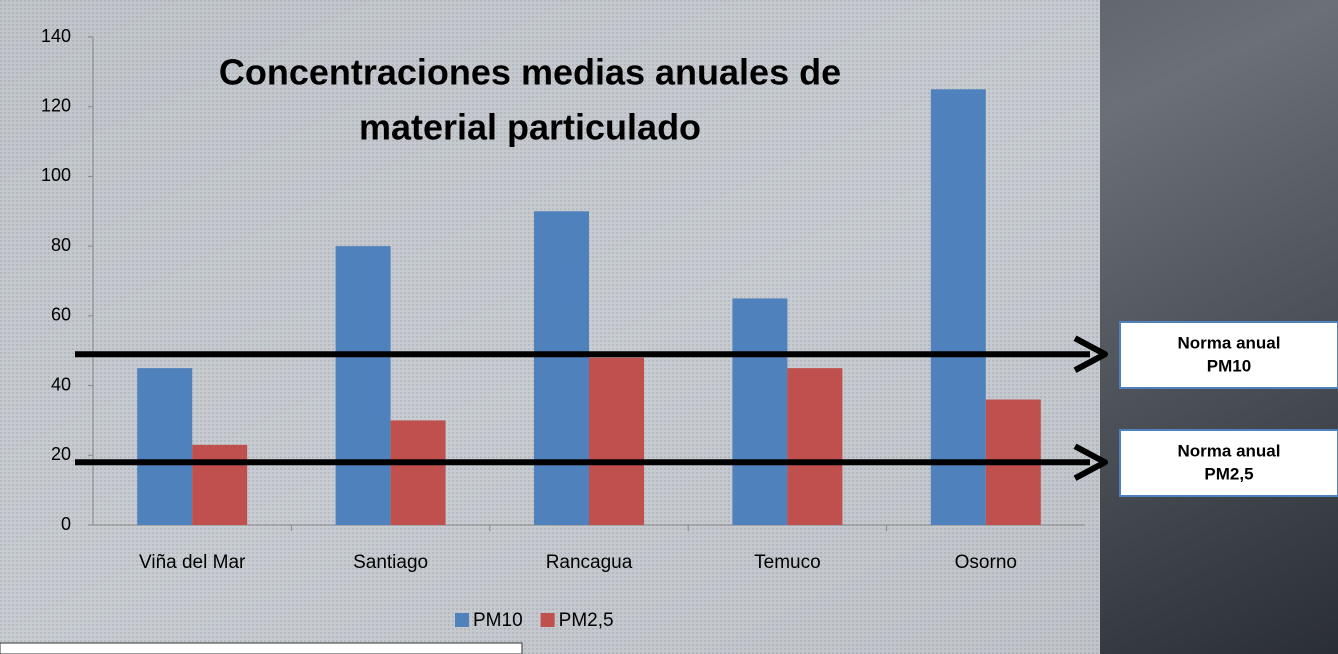 The width and height of the screenshot is (1338, 654). What do you see at coordinates (589, 562) in the screenshot?
I see `x-tick-label: Rancagua` at bounding box center [589, 562].